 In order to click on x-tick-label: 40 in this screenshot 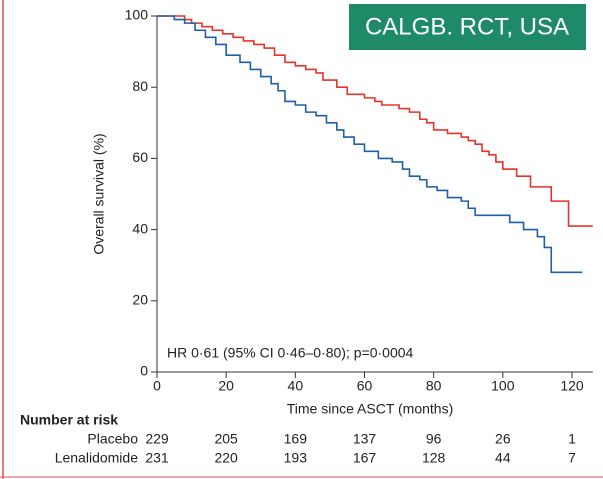, I will do `click(296, 386)`.